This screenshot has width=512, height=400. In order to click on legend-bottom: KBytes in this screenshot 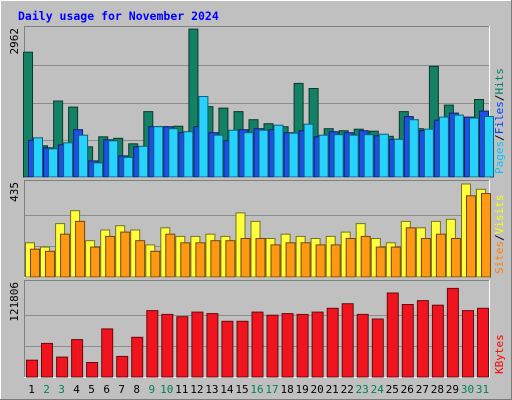, I will do `click(499, 354)`.